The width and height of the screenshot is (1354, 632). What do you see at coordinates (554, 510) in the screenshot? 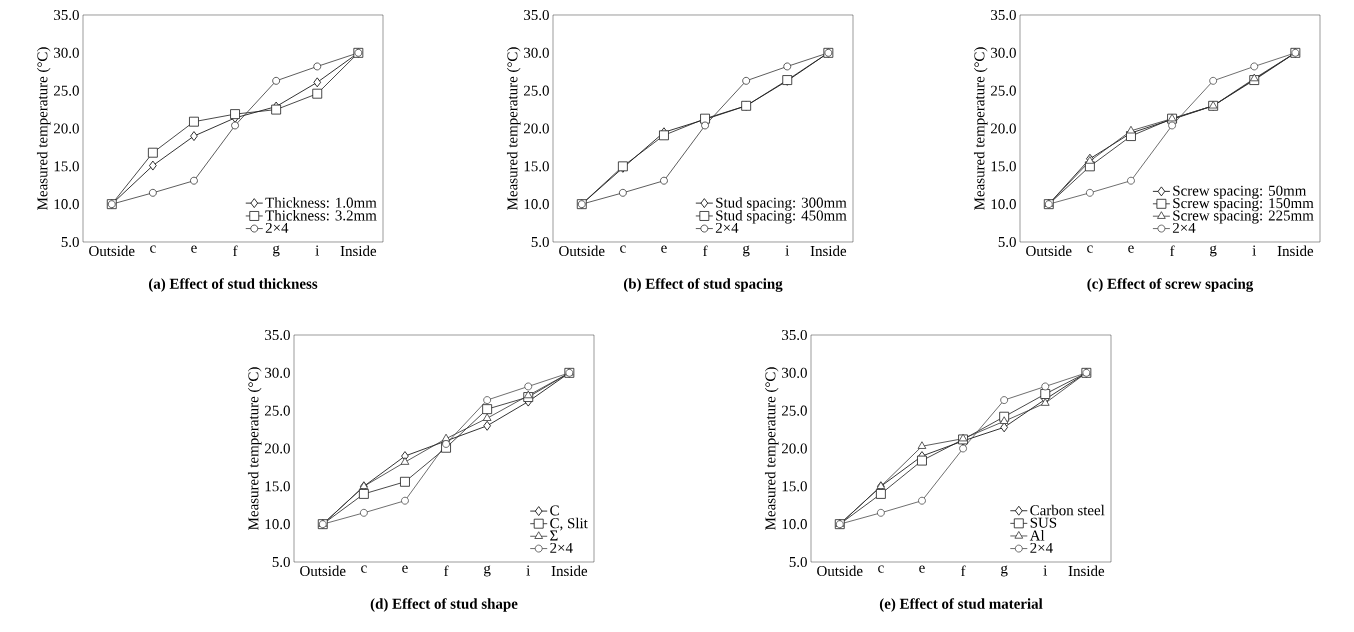
I see `legend-label: C` at bounding box center [554, 510].